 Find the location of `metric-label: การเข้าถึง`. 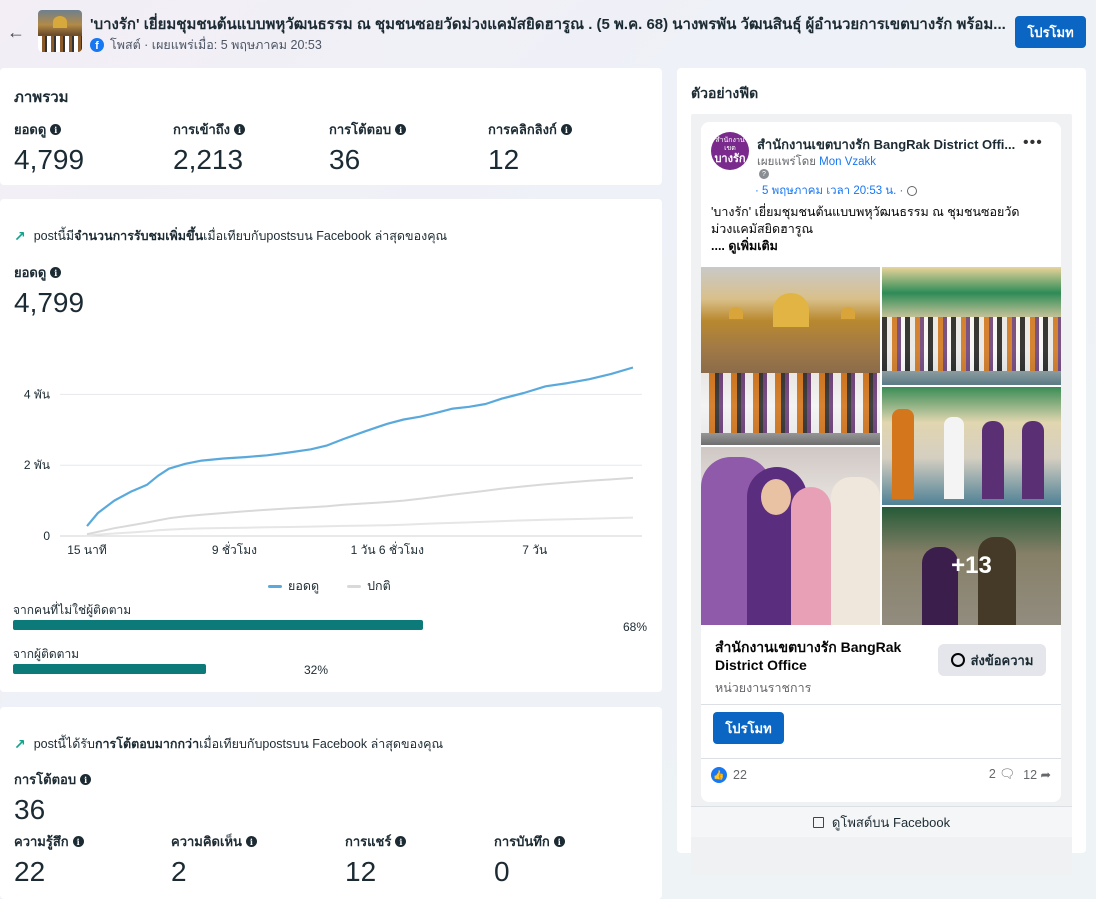

metric-label: การเข้าถึง is located at coordinates (202, 129).